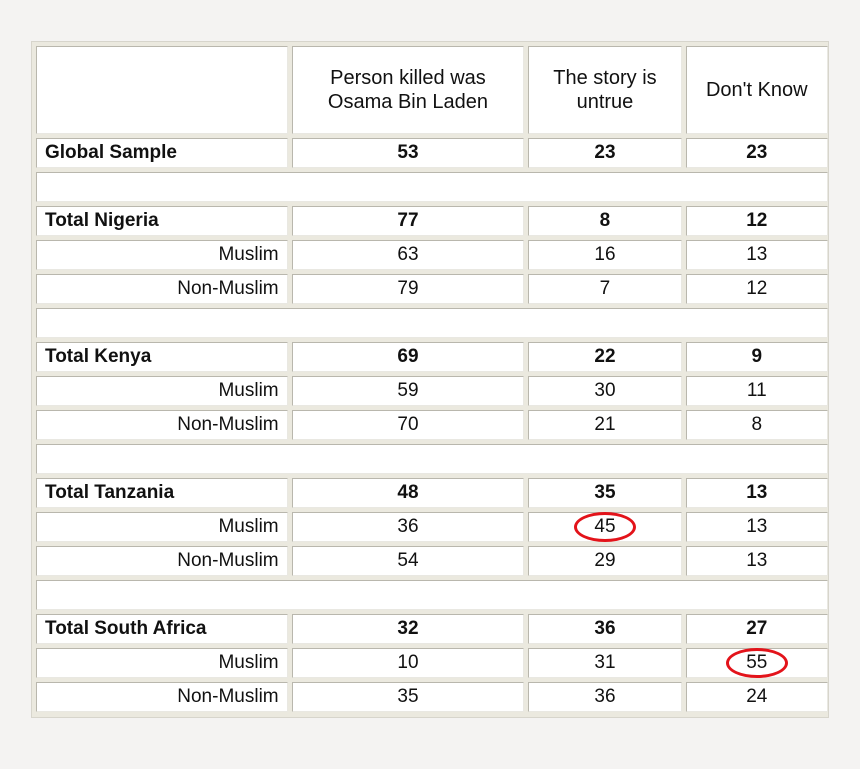 This screenshot has height=769, width=860. I want to click on value-cell: 45, so click(605, 527).